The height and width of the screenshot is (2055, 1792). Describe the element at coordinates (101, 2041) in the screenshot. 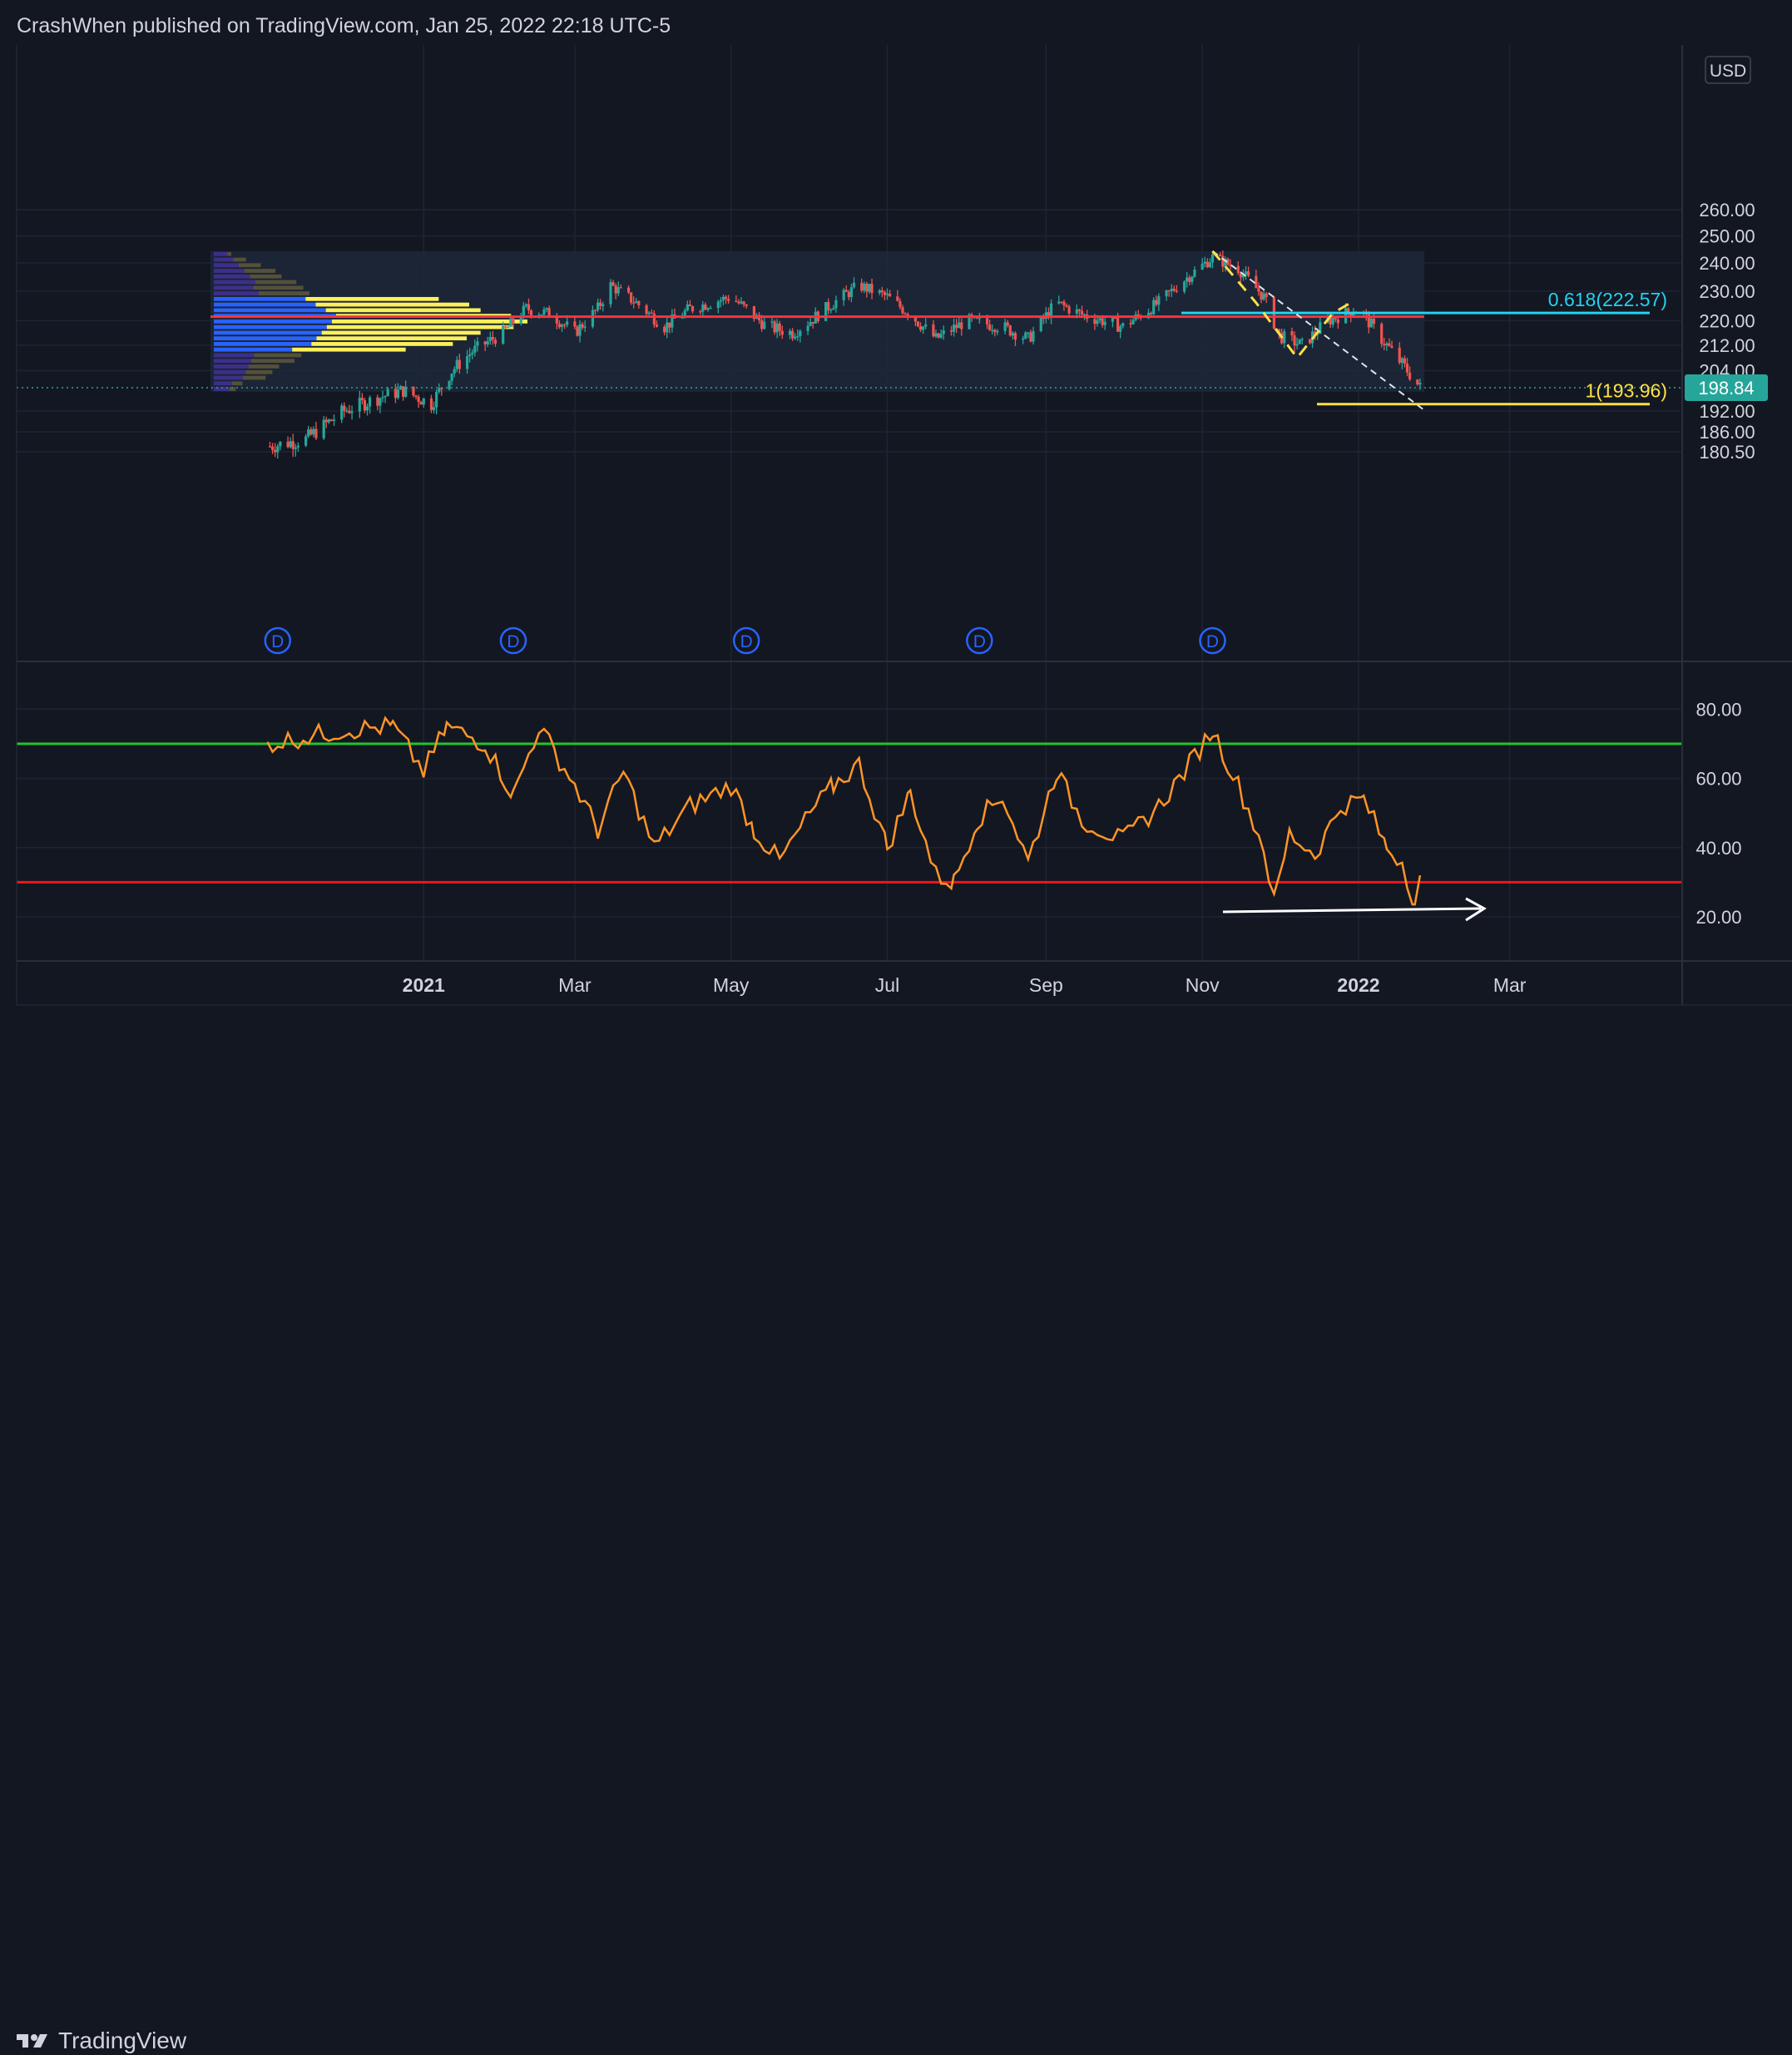

I see `tradingview-logo: TradingView` at that location.